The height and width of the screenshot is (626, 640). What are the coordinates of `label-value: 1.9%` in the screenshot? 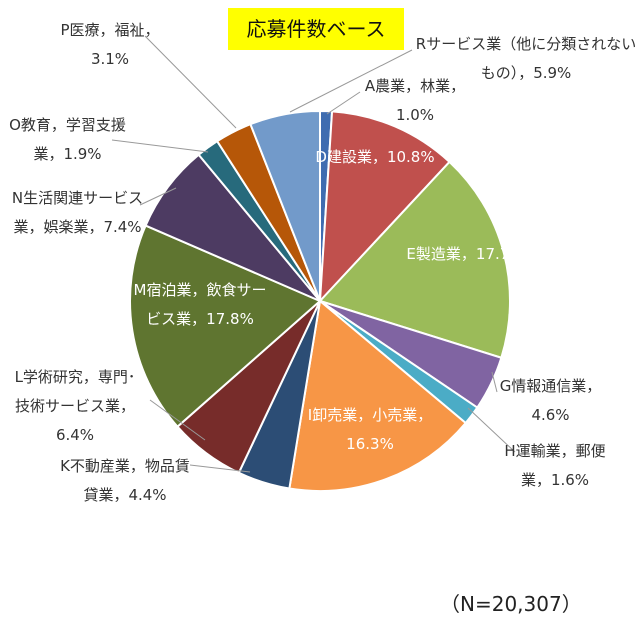 It's located at (82, 154).